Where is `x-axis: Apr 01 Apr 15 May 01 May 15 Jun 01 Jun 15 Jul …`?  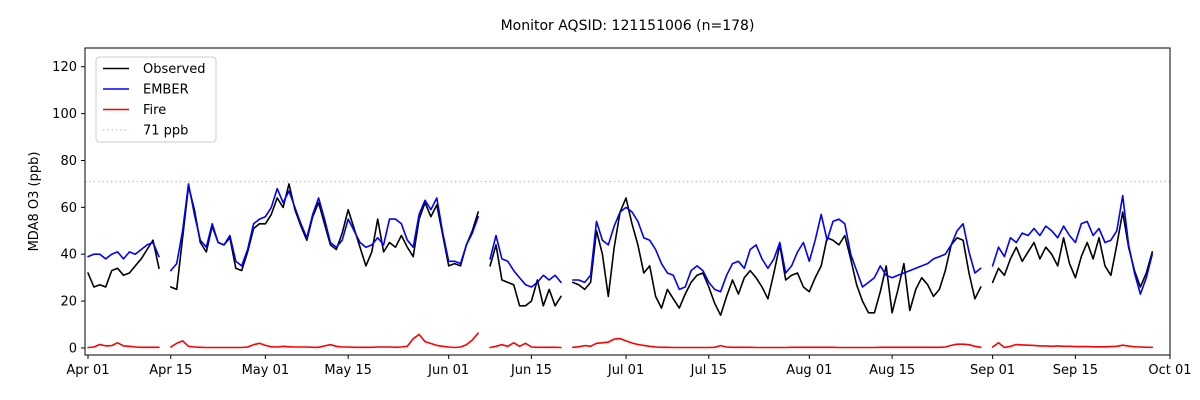
x-axis: Apr 01 Apr 15 May 01 May 15 Jun 01 Jun 15 Jul … is located at coordinates (629, 366).